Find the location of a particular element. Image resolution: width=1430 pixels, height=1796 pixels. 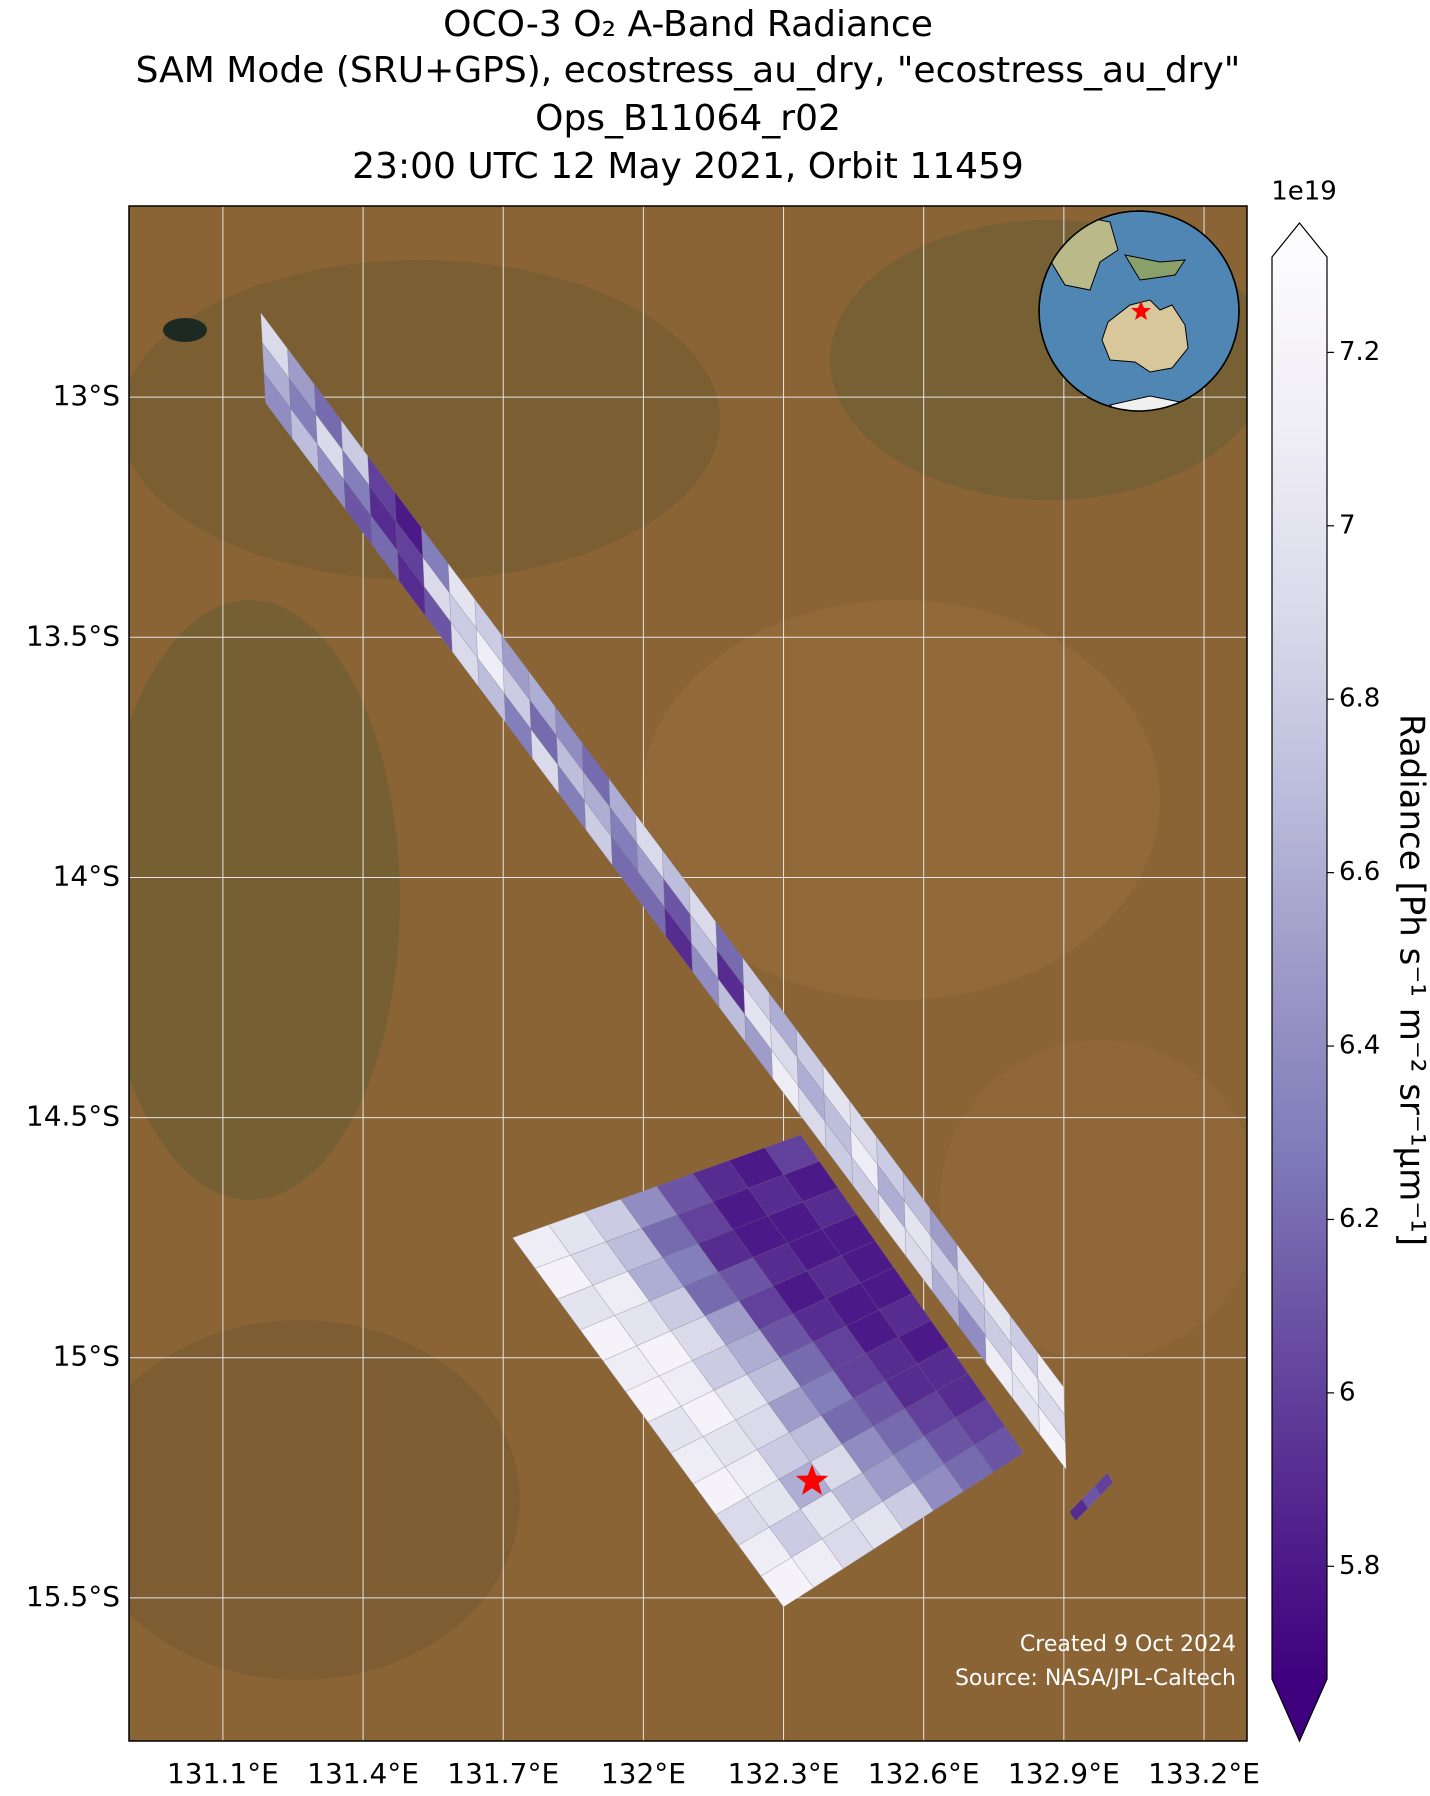

colorbar-frame is located at coordinates (1299, 982).